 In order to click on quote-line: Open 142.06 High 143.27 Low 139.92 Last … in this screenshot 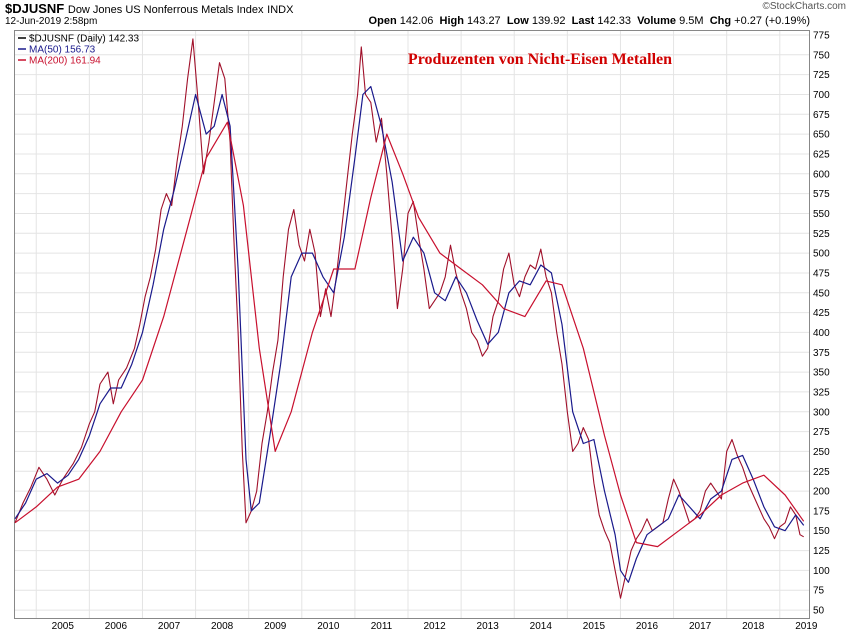, I will do `click(589, 21)`.